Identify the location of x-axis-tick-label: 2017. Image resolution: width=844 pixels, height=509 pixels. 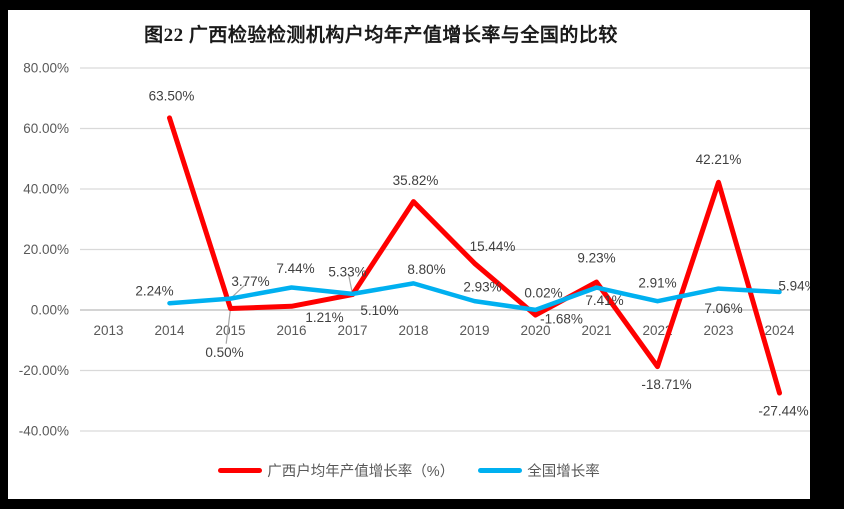
(352, 330).